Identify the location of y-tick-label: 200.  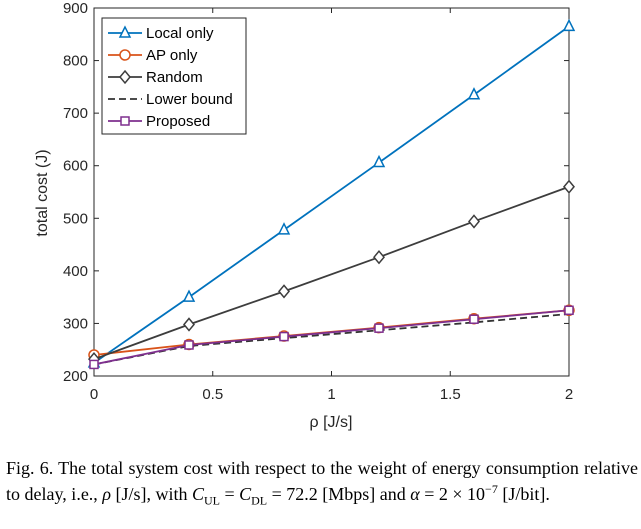
(75, 376).